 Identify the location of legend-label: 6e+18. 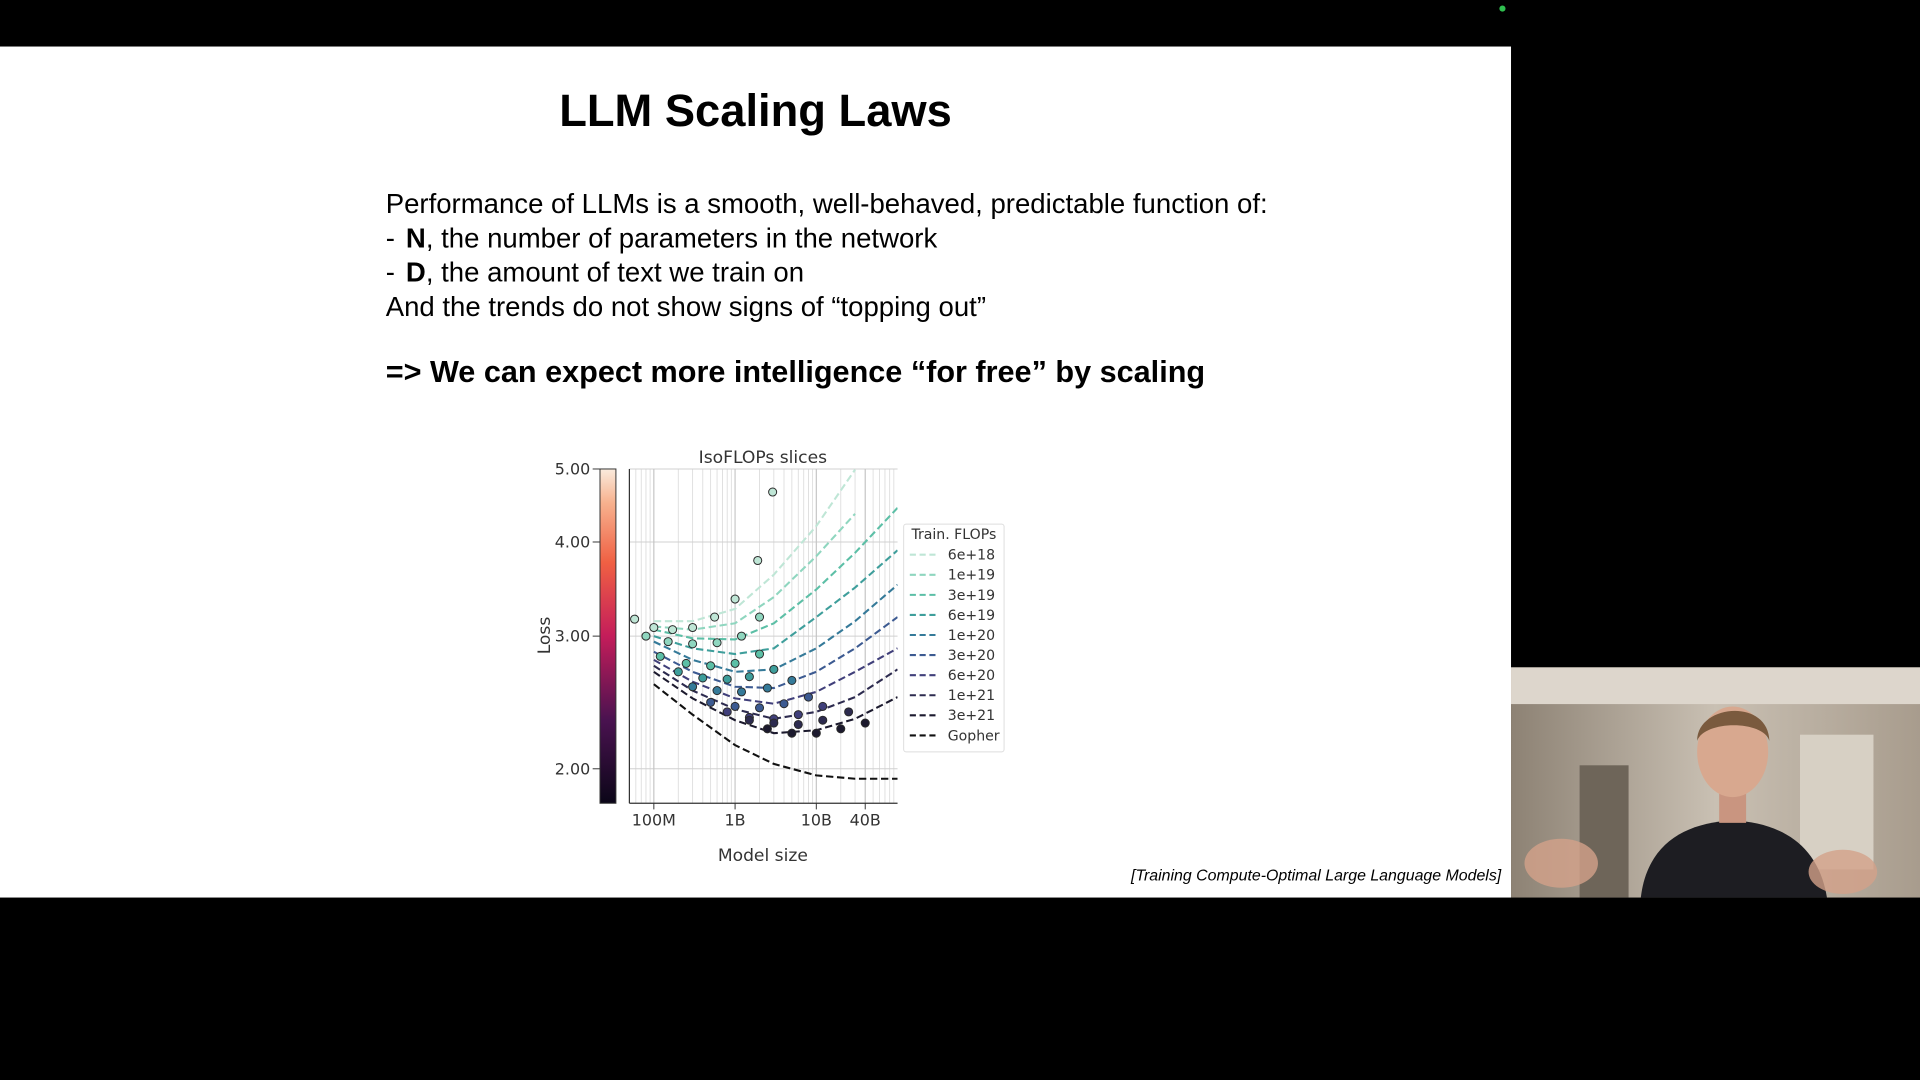
(971, 556).